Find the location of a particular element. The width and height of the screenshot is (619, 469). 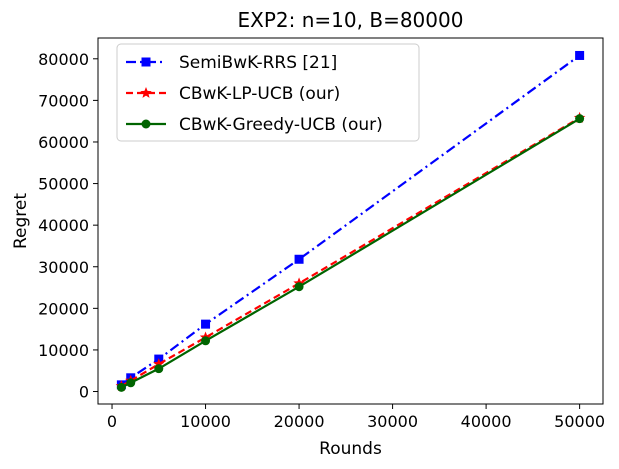

legend-label: CBwK-LP-UCB (our) is located at coordinates (259, 94).